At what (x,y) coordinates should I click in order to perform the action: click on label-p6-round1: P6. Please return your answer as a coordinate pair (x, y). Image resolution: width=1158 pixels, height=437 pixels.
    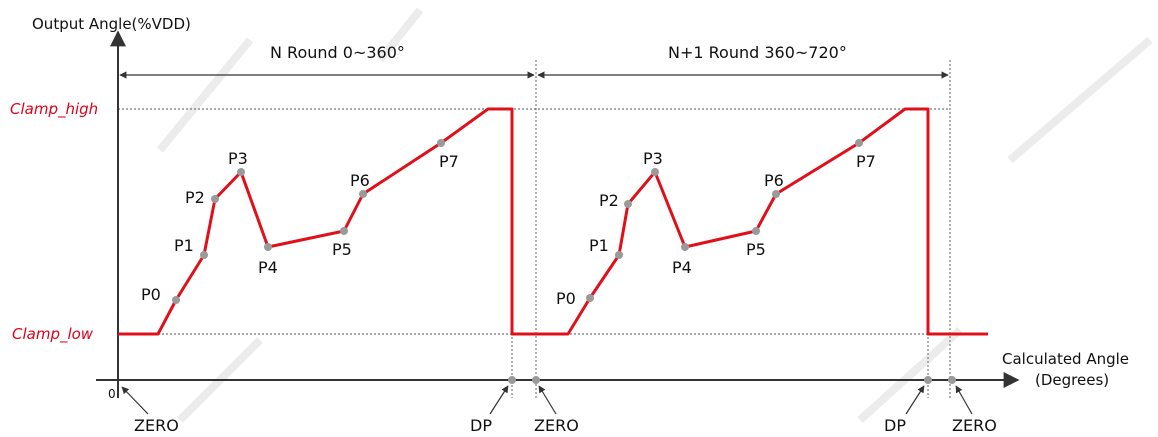
    Looking at the image, I should click on (360, 180).